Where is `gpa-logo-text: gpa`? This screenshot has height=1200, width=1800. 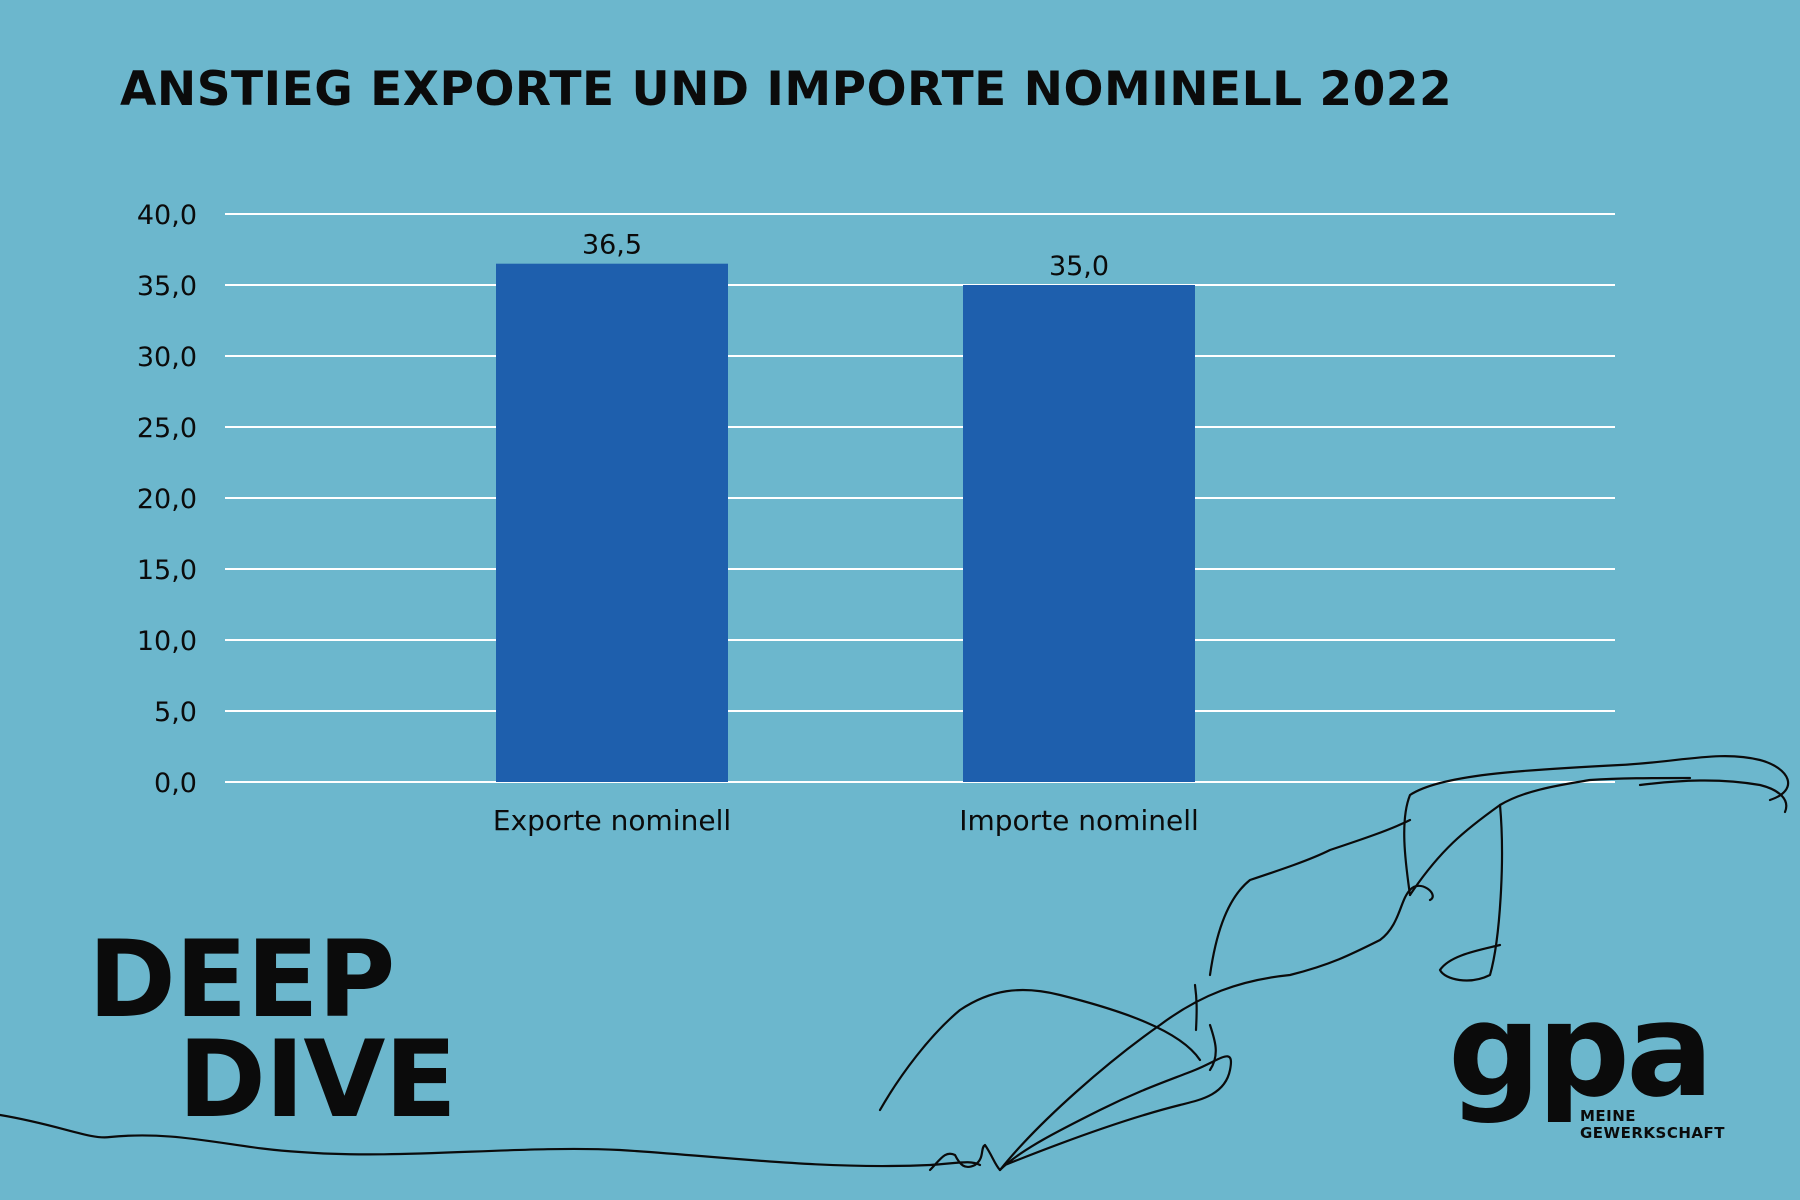
gpa-logo-text: gpa is located at coordinates (1579, 1063).